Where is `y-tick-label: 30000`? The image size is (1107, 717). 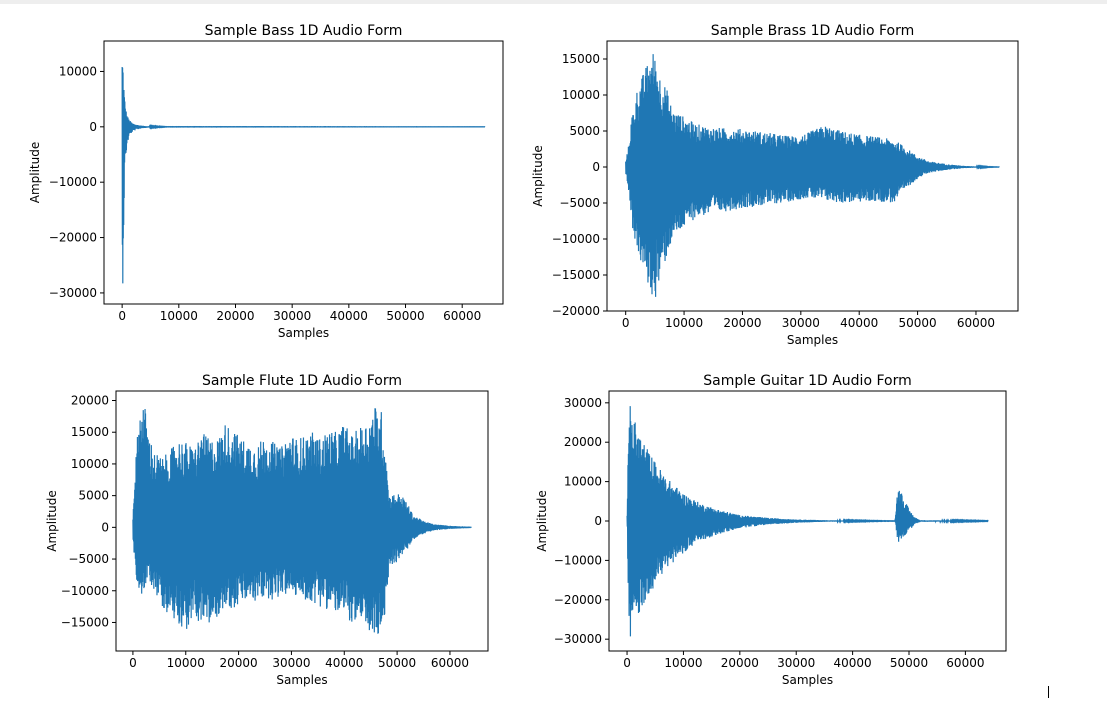
y-tick-label: 30000 is located at coordinates (583, 403).